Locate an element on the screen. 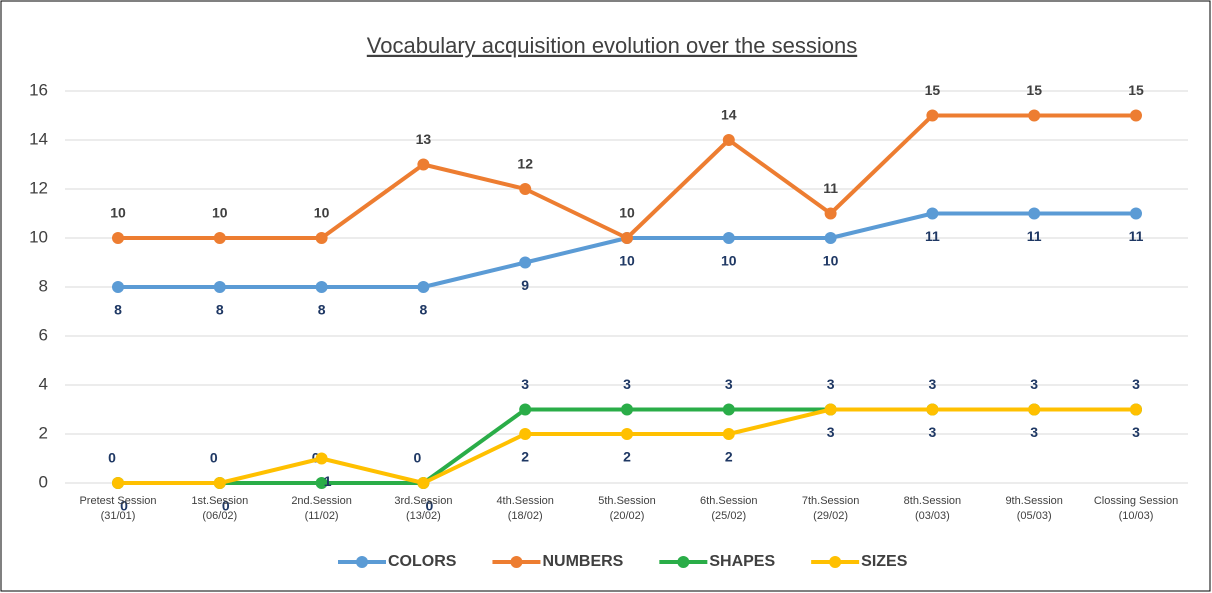 Image resolution: width=1212 pixels, height=593 pixels. x-tick-label: 6th.Session (25/02) is located at coordinates (729, 508).